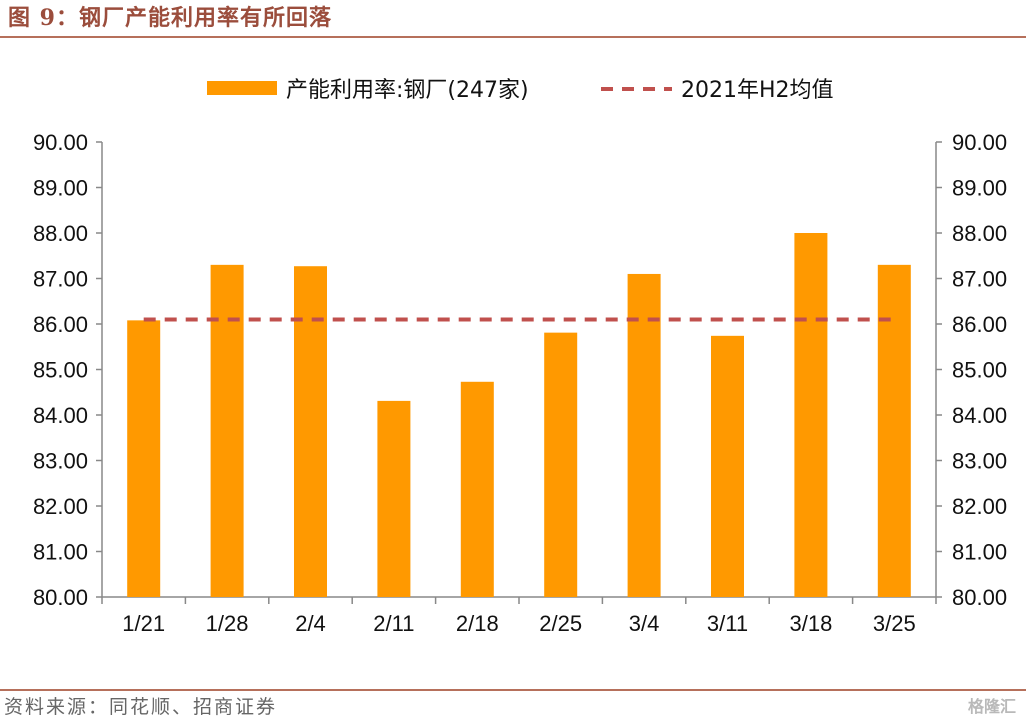 This screenshot has width=1026, height=724. I want to click on y-tick-label-left: 84.00, so click(60, 415).